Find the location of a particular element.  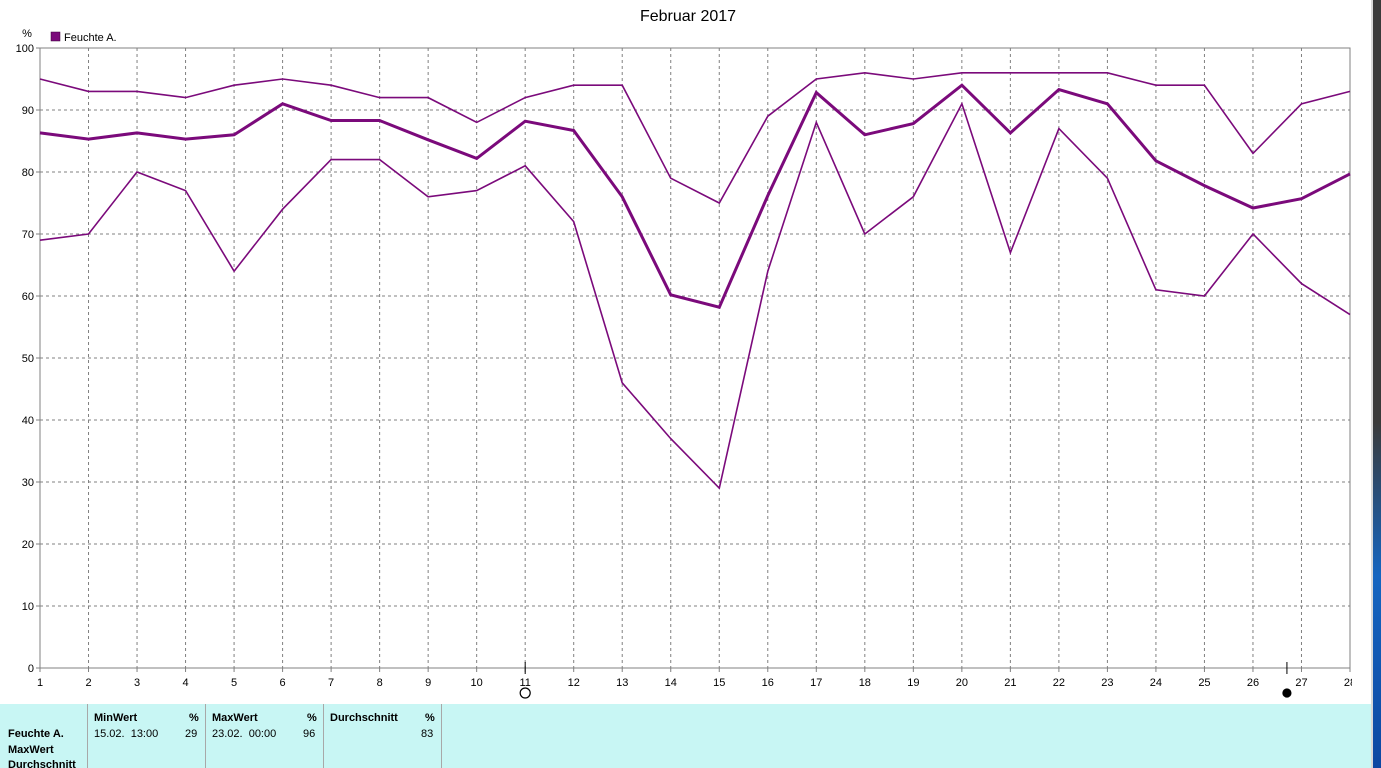

x-tick-label: 8 is located at coordinates (380, 683).